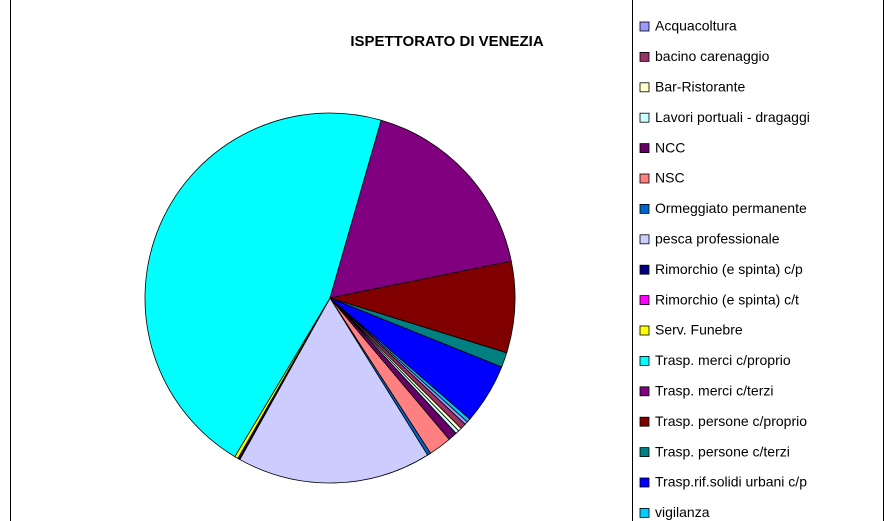 The width and height of the screenshot is (886, 521). Describe the element at coordinates (700, 87) in the screenshot. I see `legend-label: Bar-Ristorante` at that location.